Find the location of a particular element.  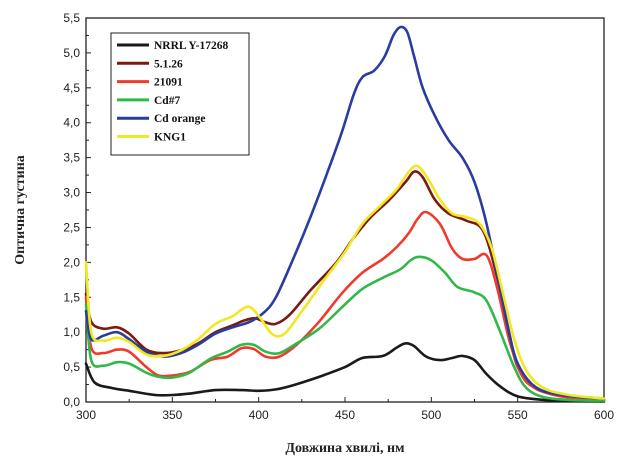

x-tick-label: 400 is located at coordinates (259, 415).